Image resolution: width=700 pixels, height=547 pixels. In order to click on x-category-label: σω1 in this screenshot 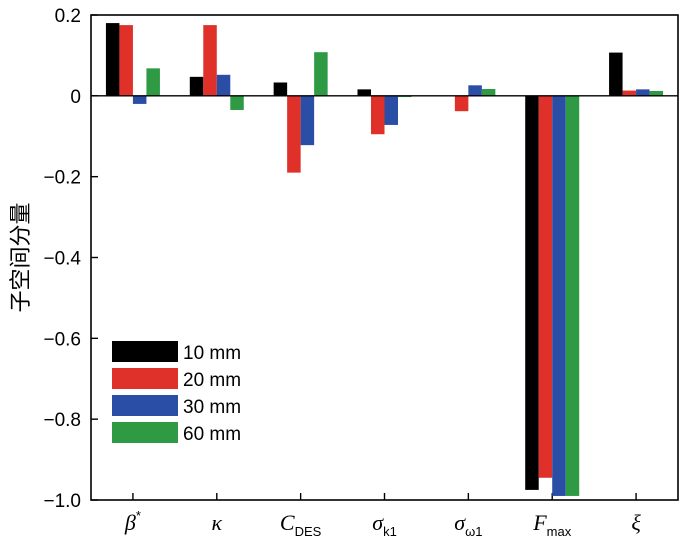, I will do `click(468, 524)`.